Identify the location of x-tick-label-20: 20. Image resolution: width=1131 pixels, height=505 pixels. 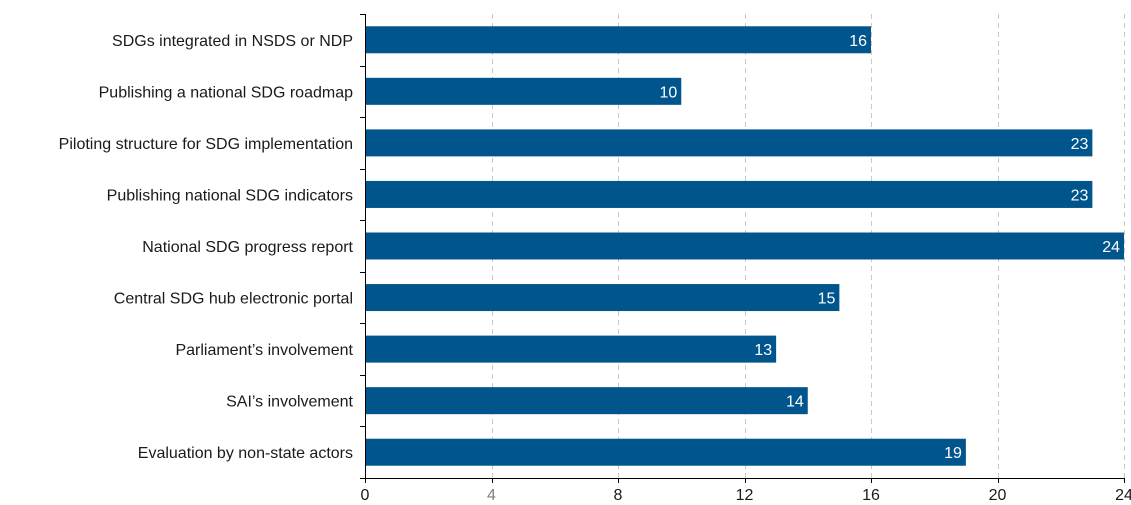
(998, 495).